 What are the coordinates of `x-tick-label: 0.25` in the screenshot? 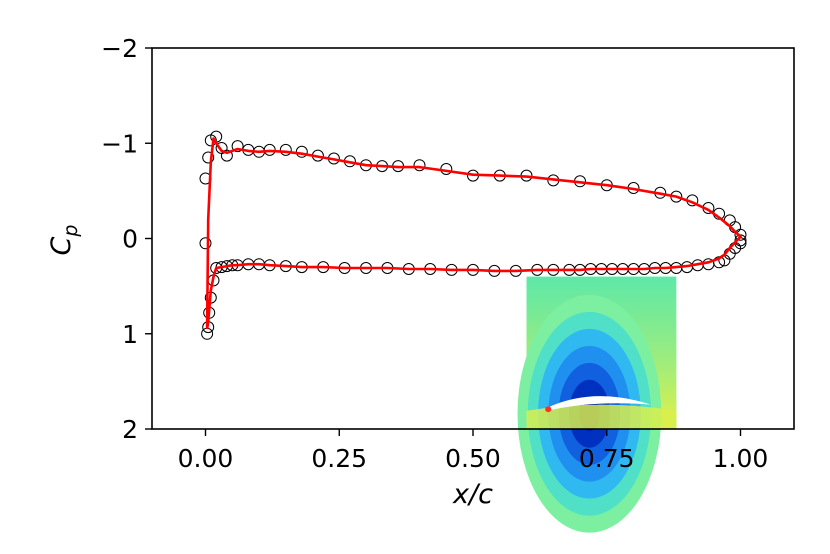 It's located at (339, 458).